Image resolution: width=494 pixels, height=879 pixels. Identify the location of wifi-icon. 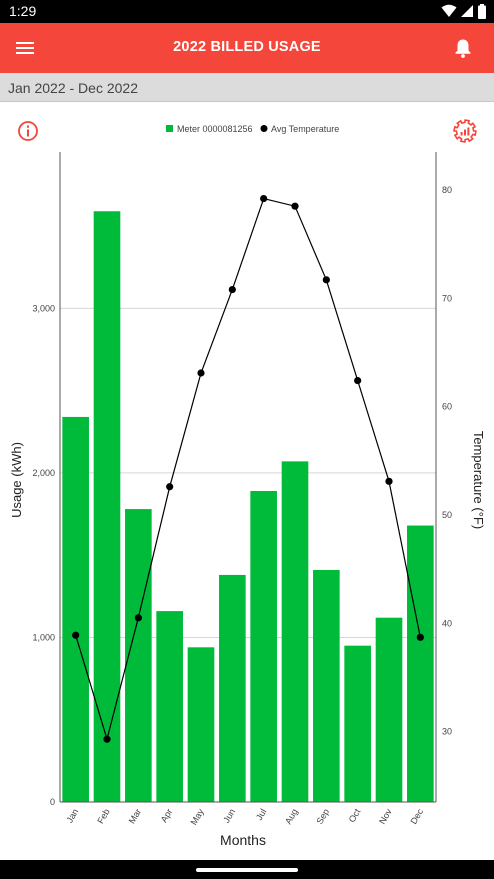
(449, 10).